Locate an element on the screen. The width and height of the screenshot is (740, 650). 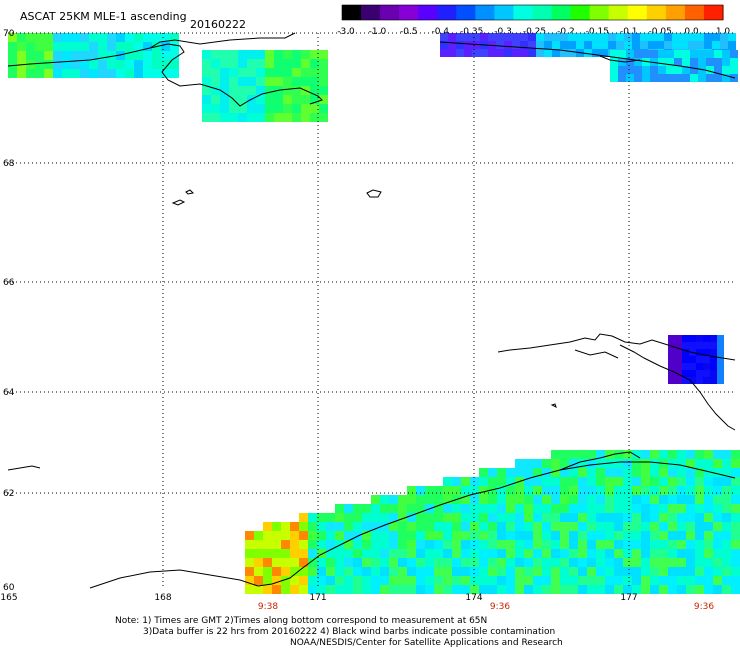
lat-label: 66 is located at coordinates (9, 283).